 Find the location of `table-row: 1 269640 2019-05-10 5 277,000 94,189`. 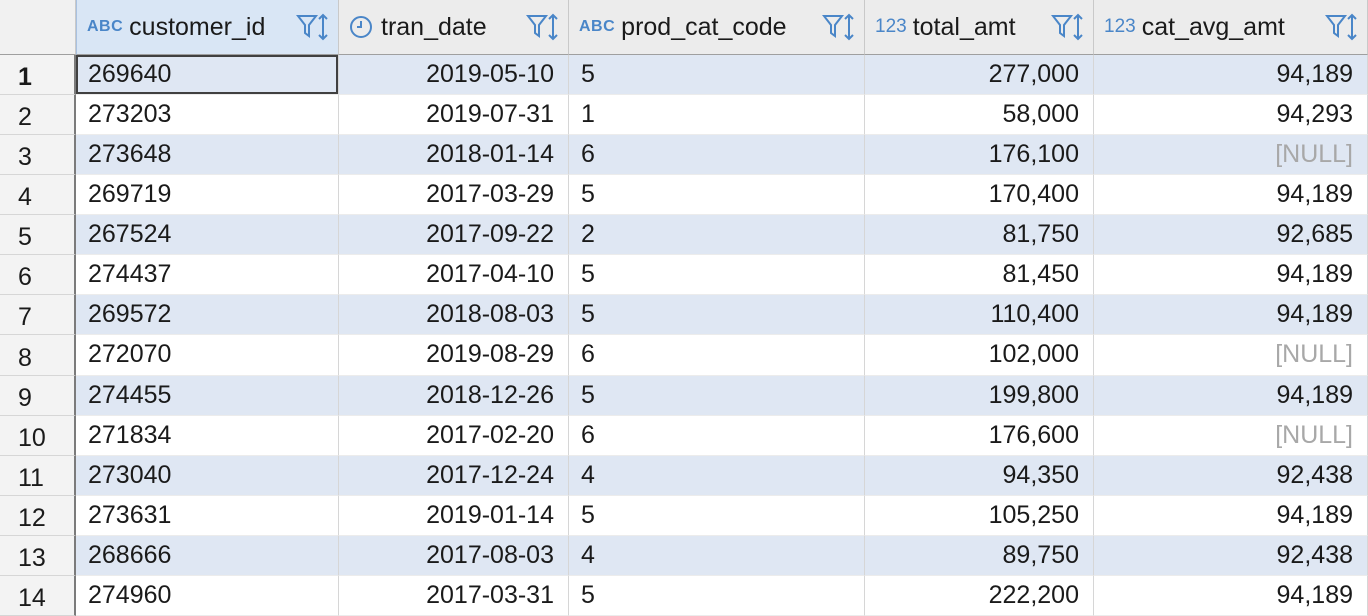

table-row: 1 269640 2019-05-10 5 277,000 94,189 is located at coordinates (684, 75).